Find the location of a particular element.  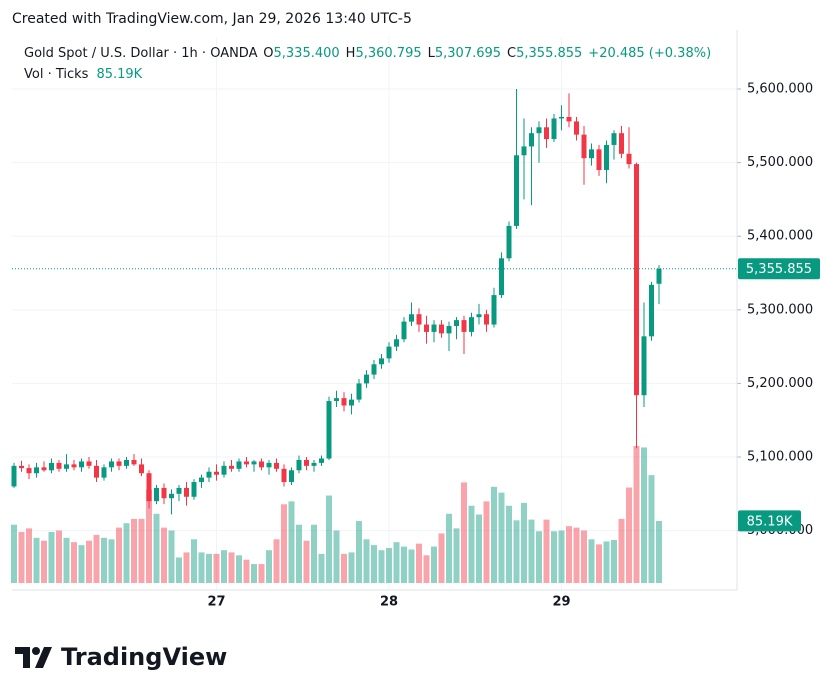

last-price-label: 5,355.855 is located at coordinates (779, 269).